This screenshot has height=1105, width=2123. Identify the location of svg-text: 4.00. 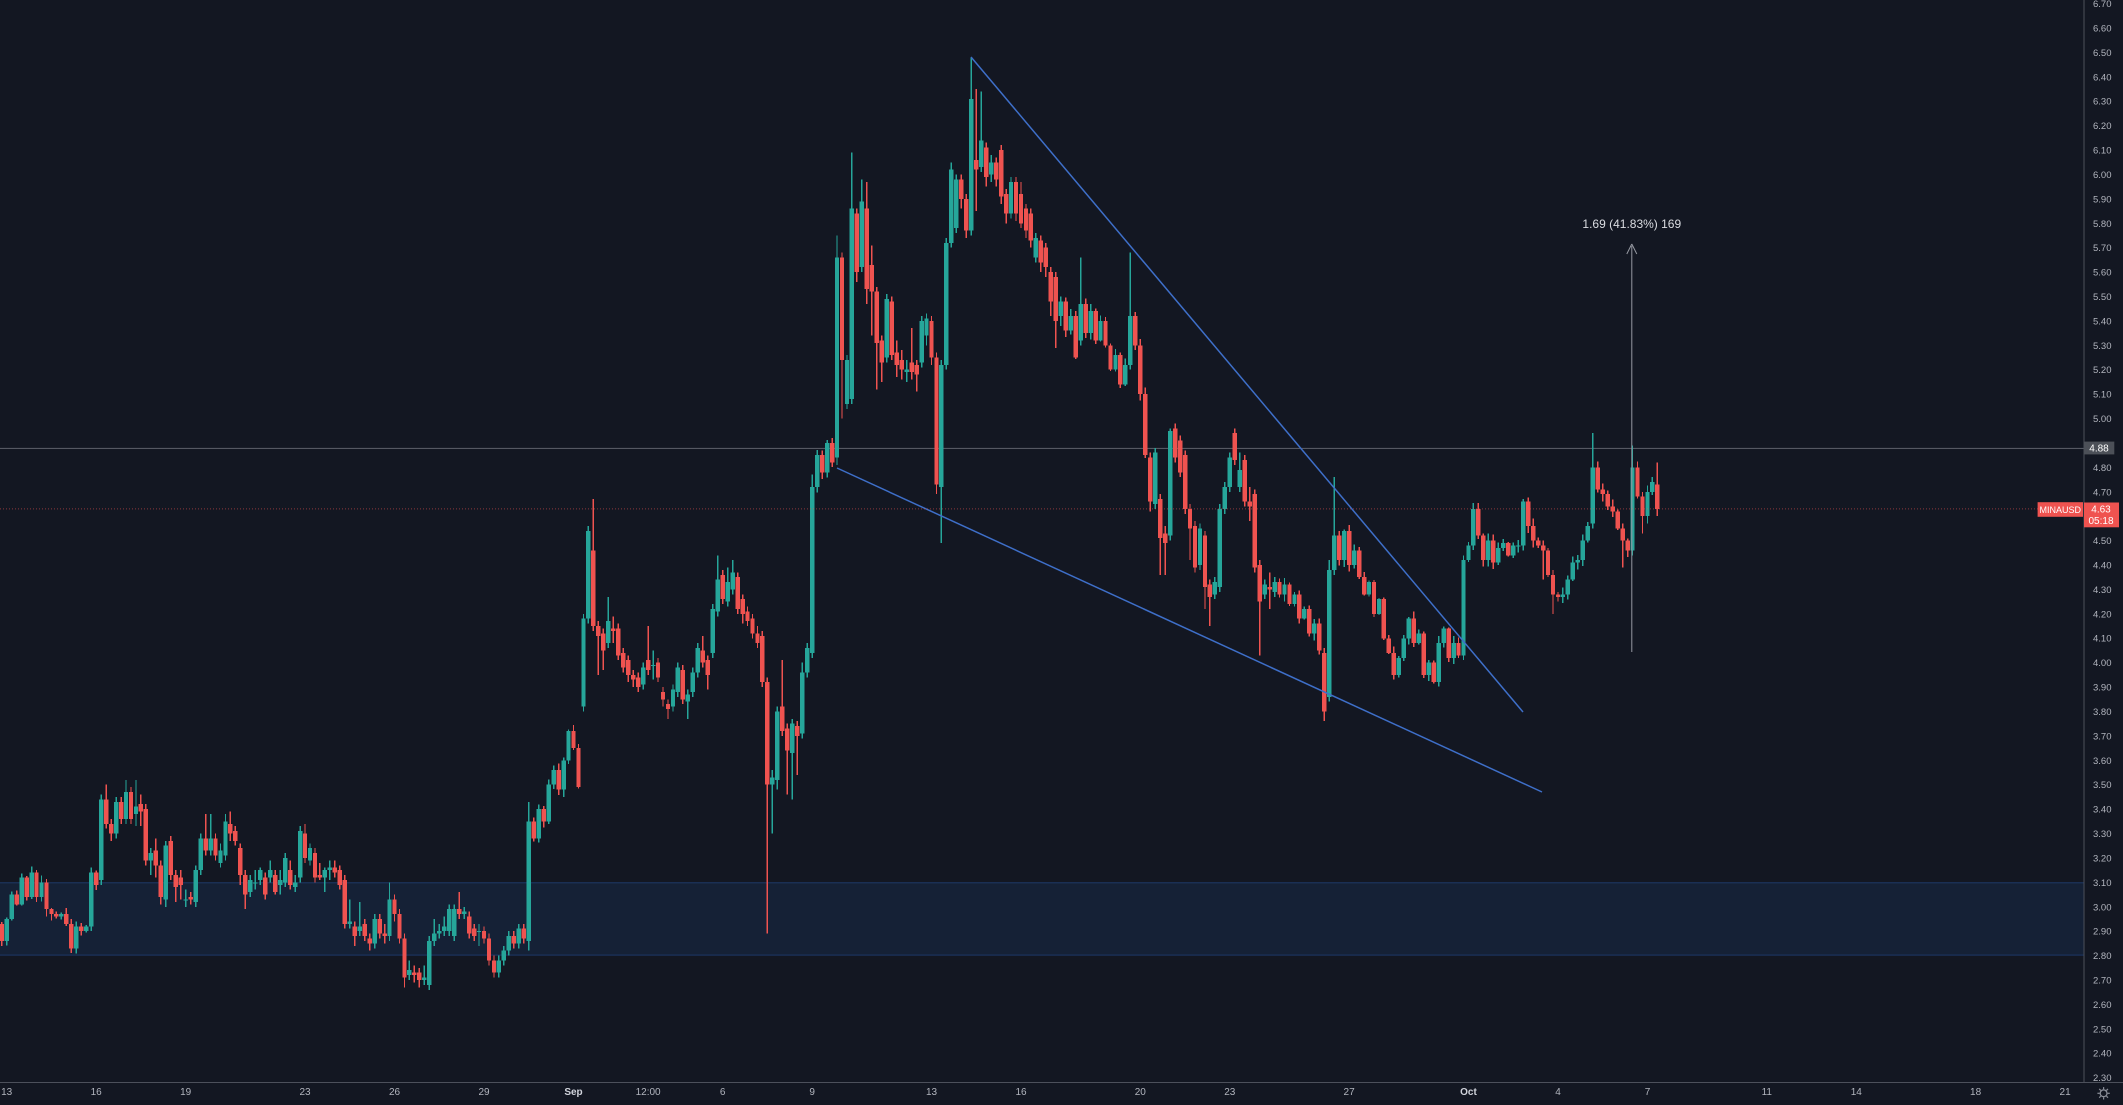
(2102, 663).